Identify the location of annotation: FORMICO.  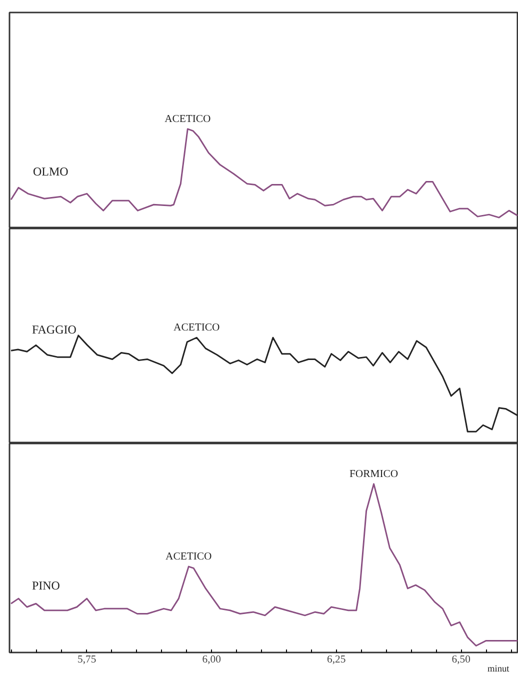
(374, 474).